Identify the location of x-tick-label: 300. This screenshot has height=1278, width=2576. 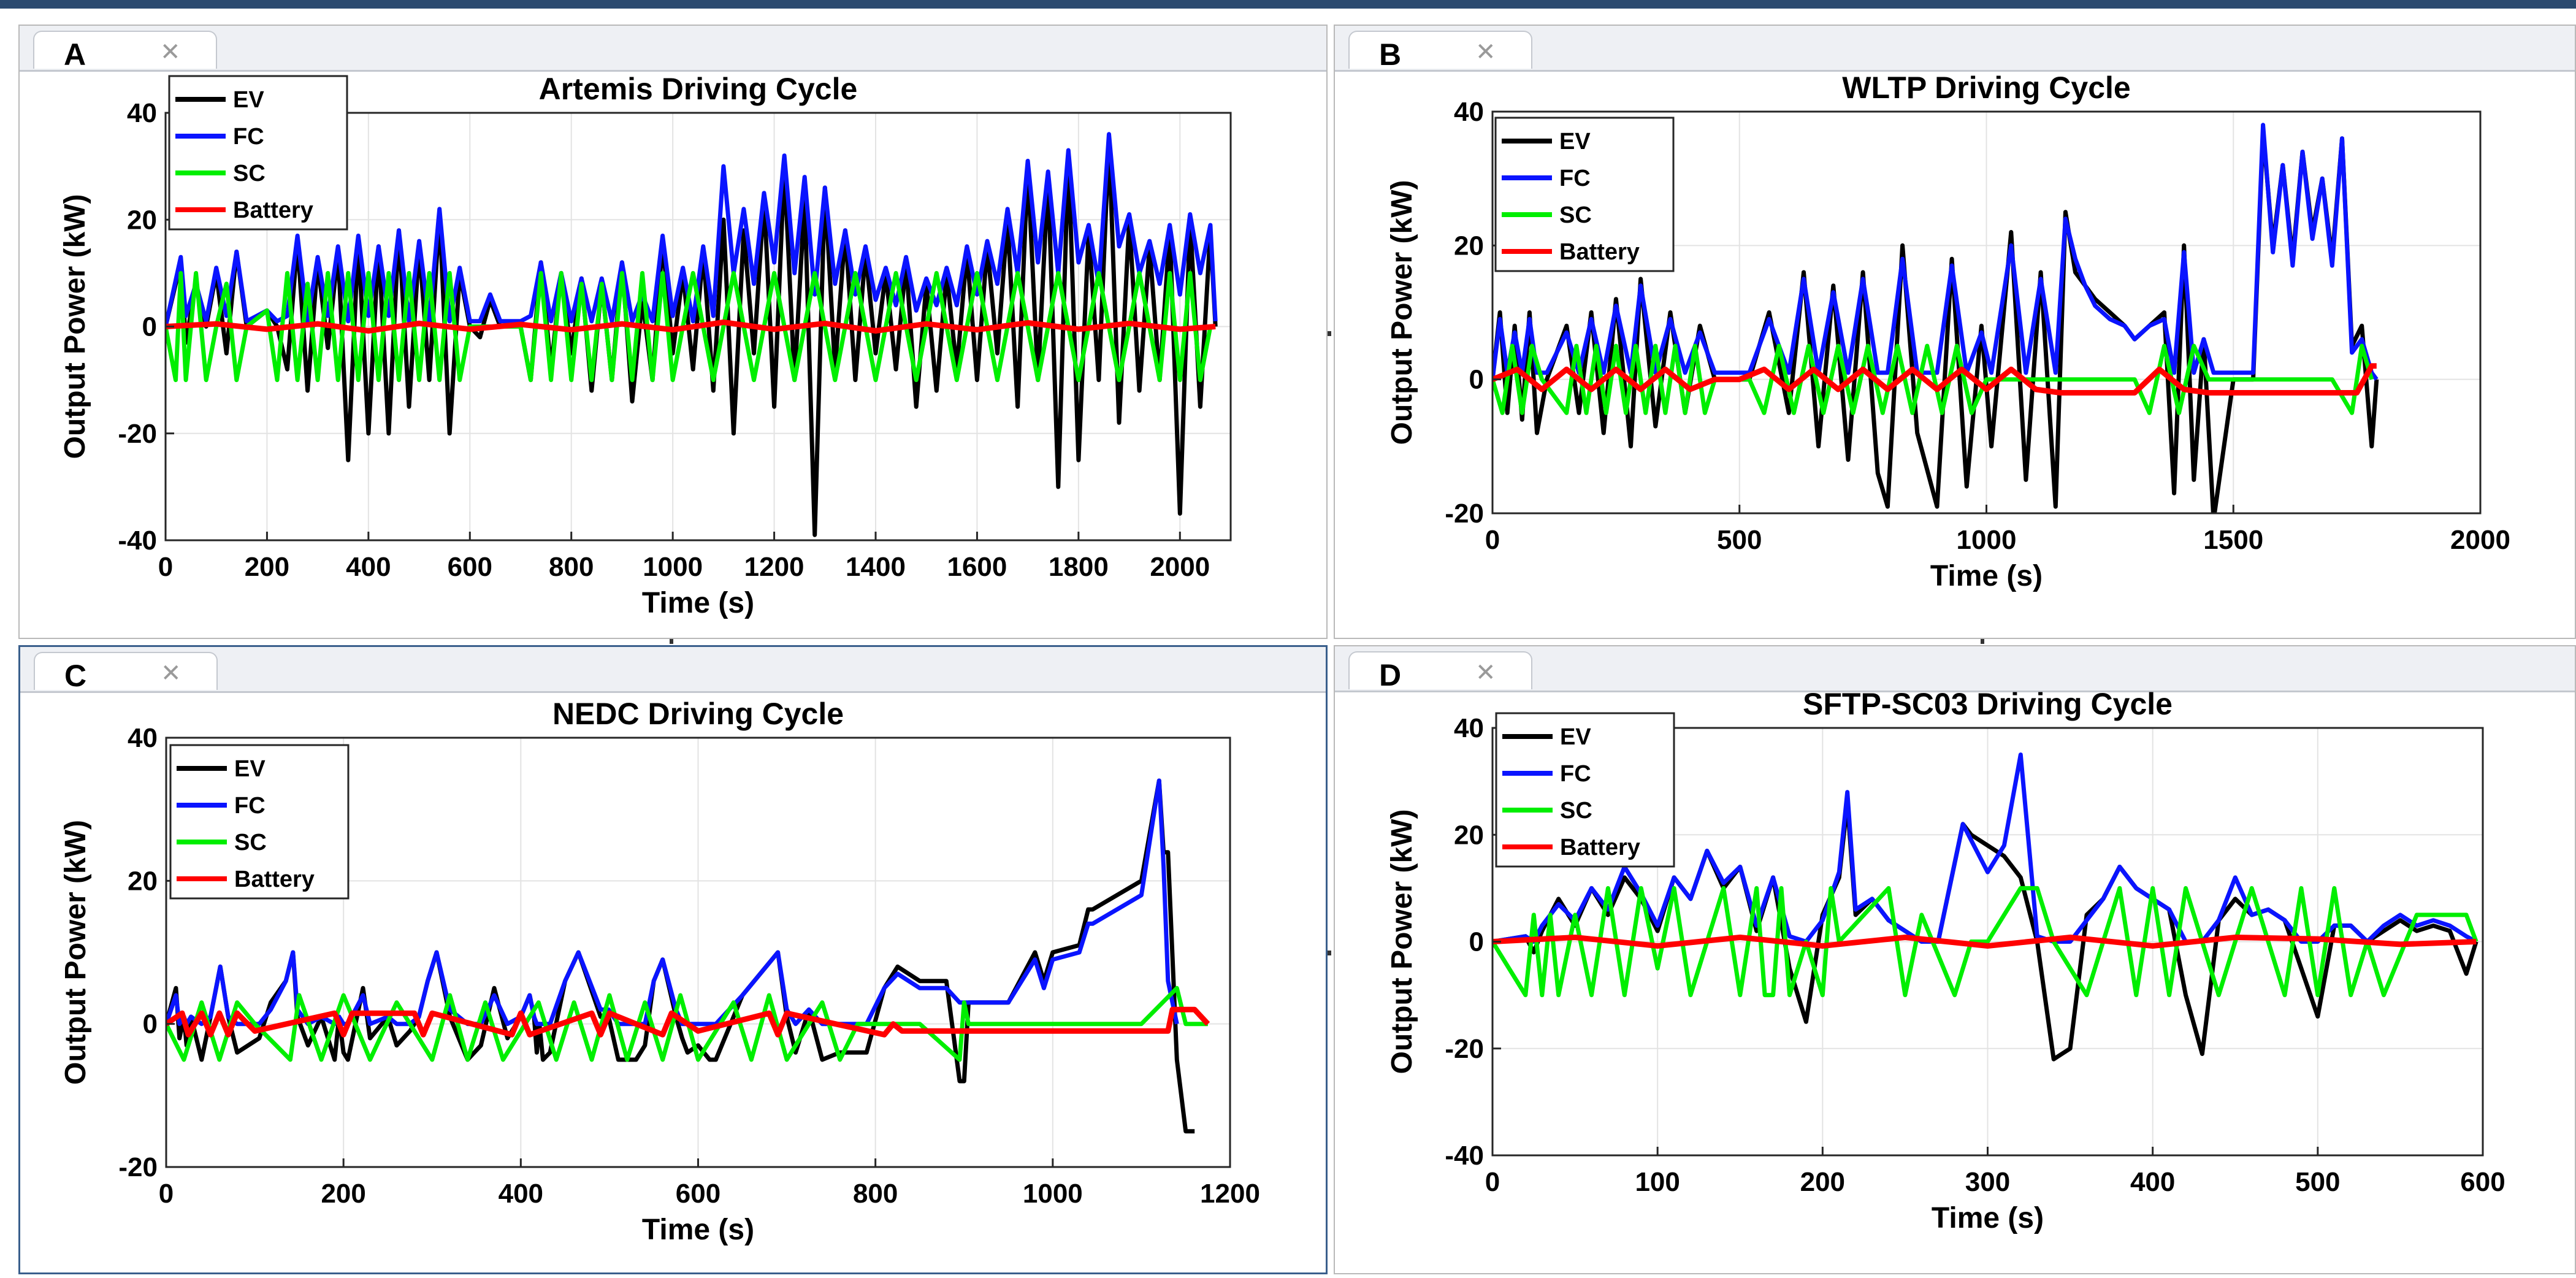
(1987, 1182).